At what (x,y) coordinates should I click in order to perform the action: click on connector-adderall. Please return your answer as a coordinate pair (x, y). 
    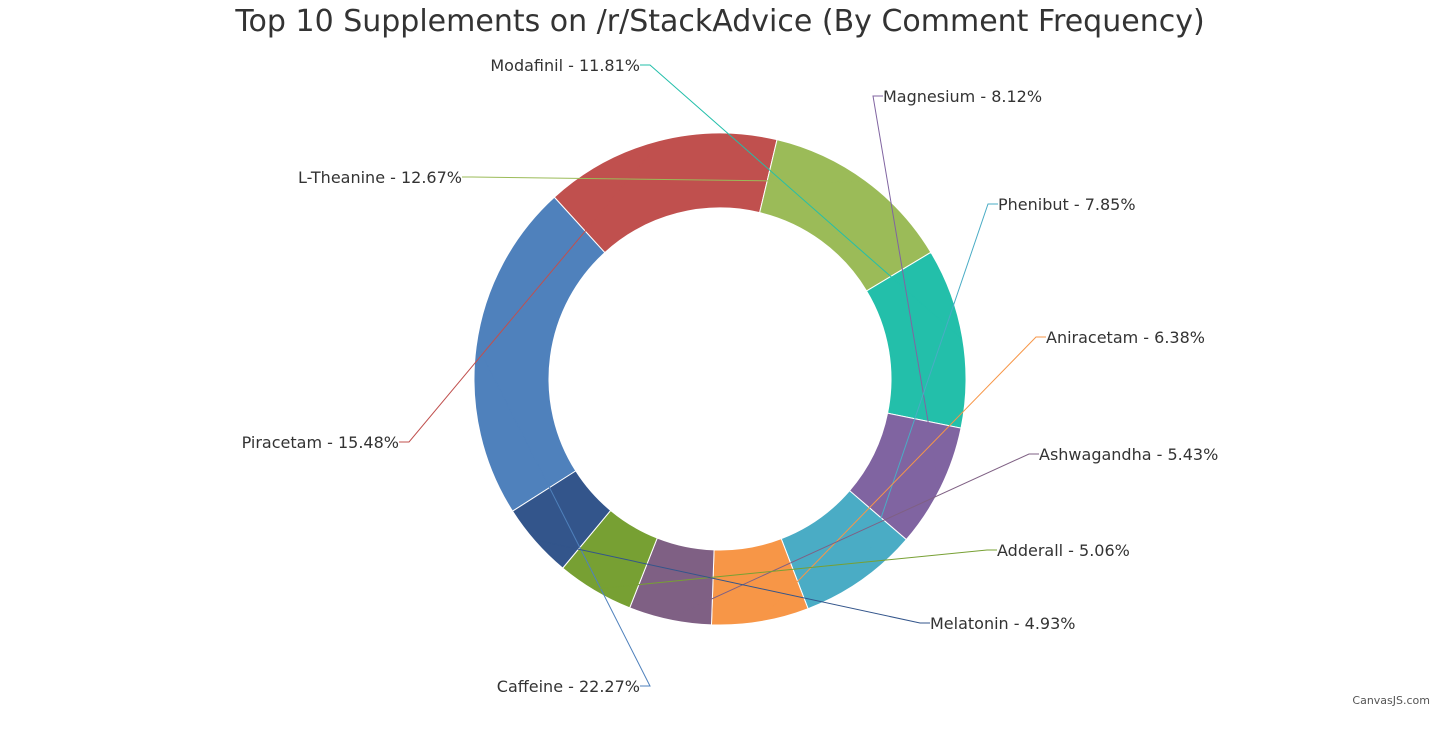
    Looking at the image, I should click on (796, 569).